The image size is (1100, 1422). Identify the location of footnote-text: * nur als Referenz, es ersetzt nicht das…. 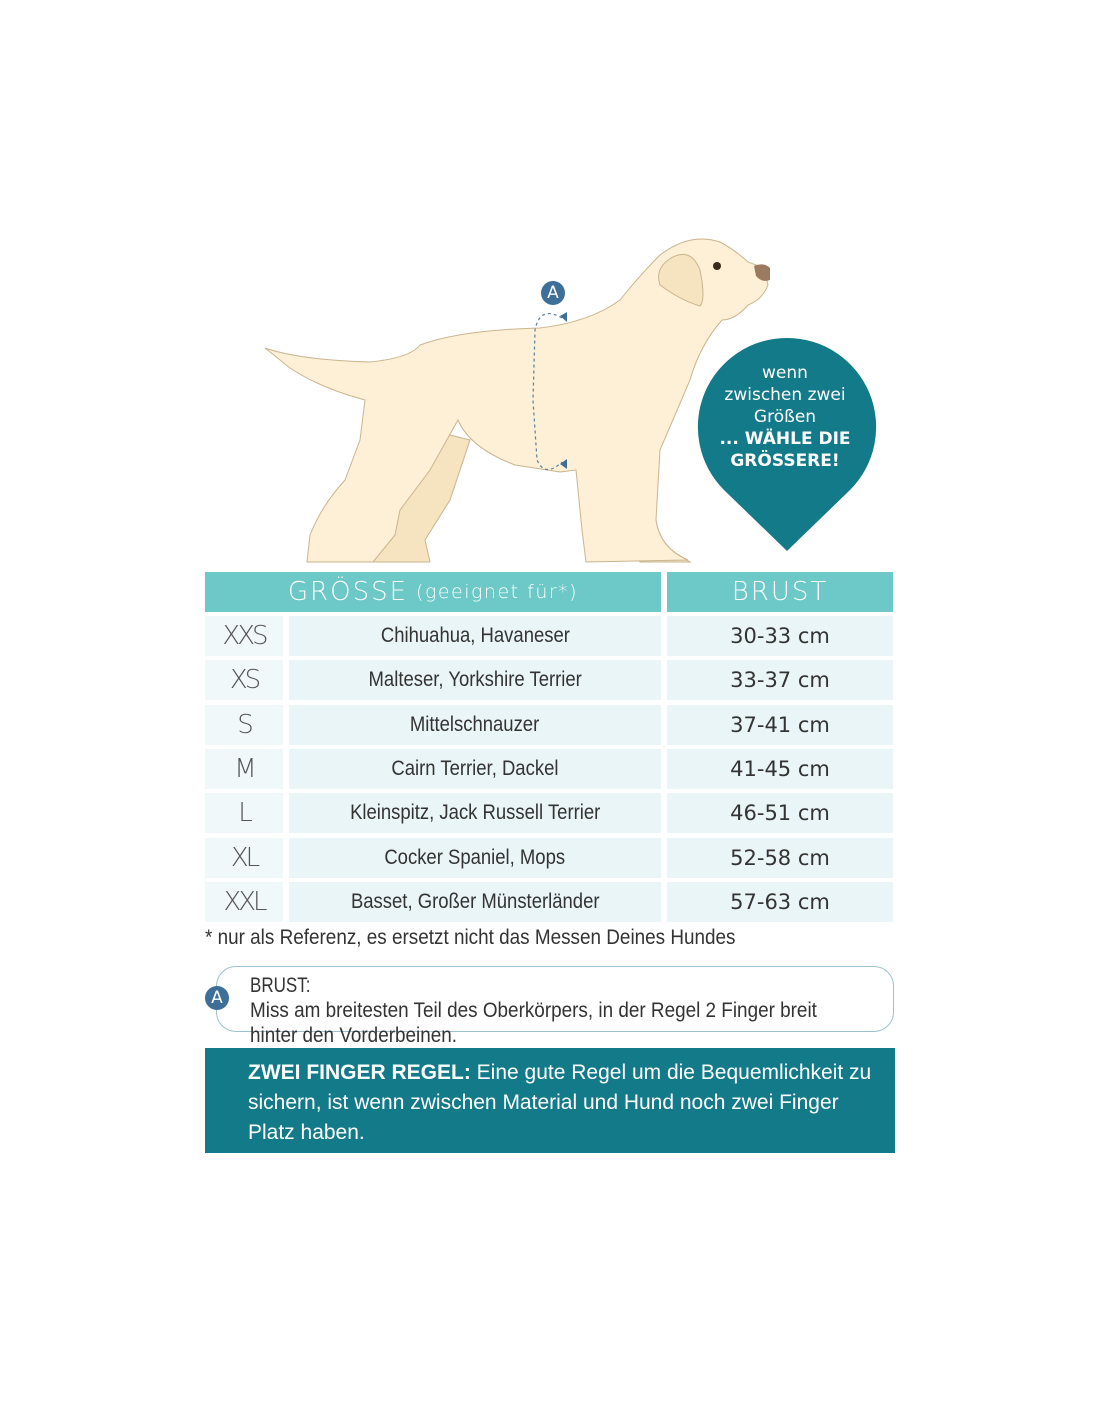
(470, 937).